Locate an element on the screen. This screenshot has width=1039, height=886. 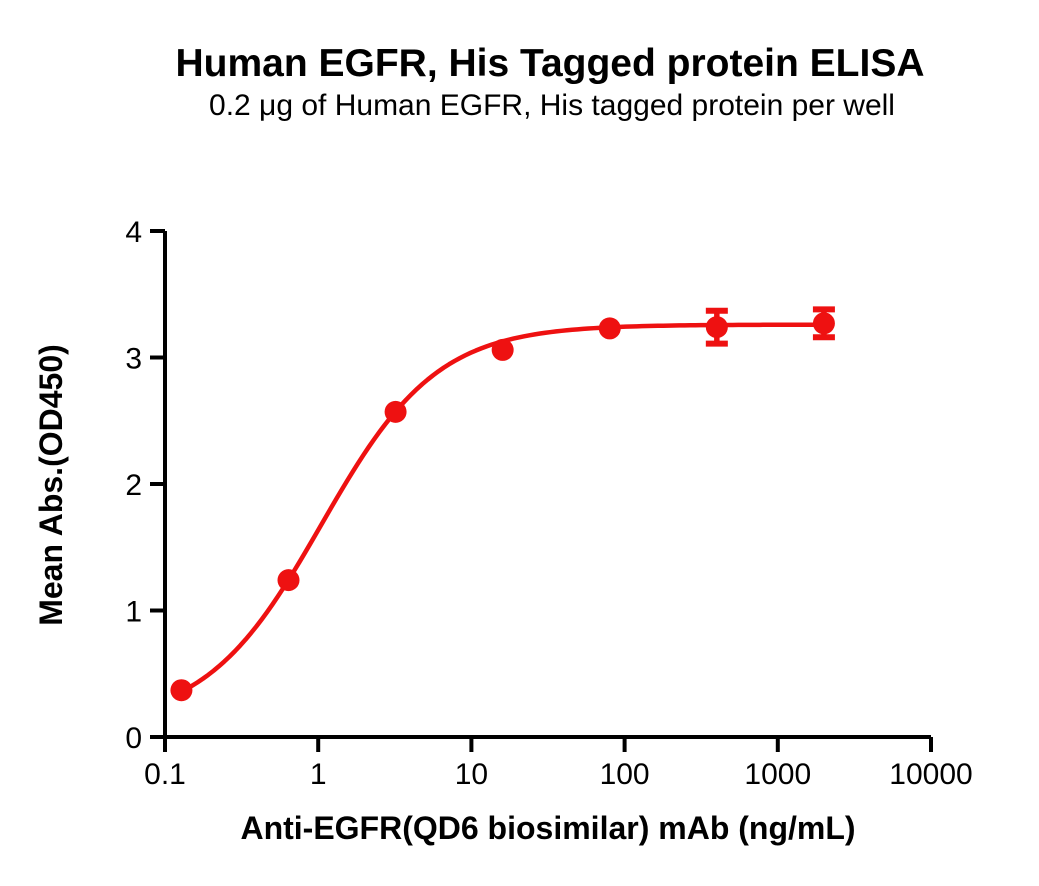
y-tick-label: 2 is located at coordinates (133, 485).